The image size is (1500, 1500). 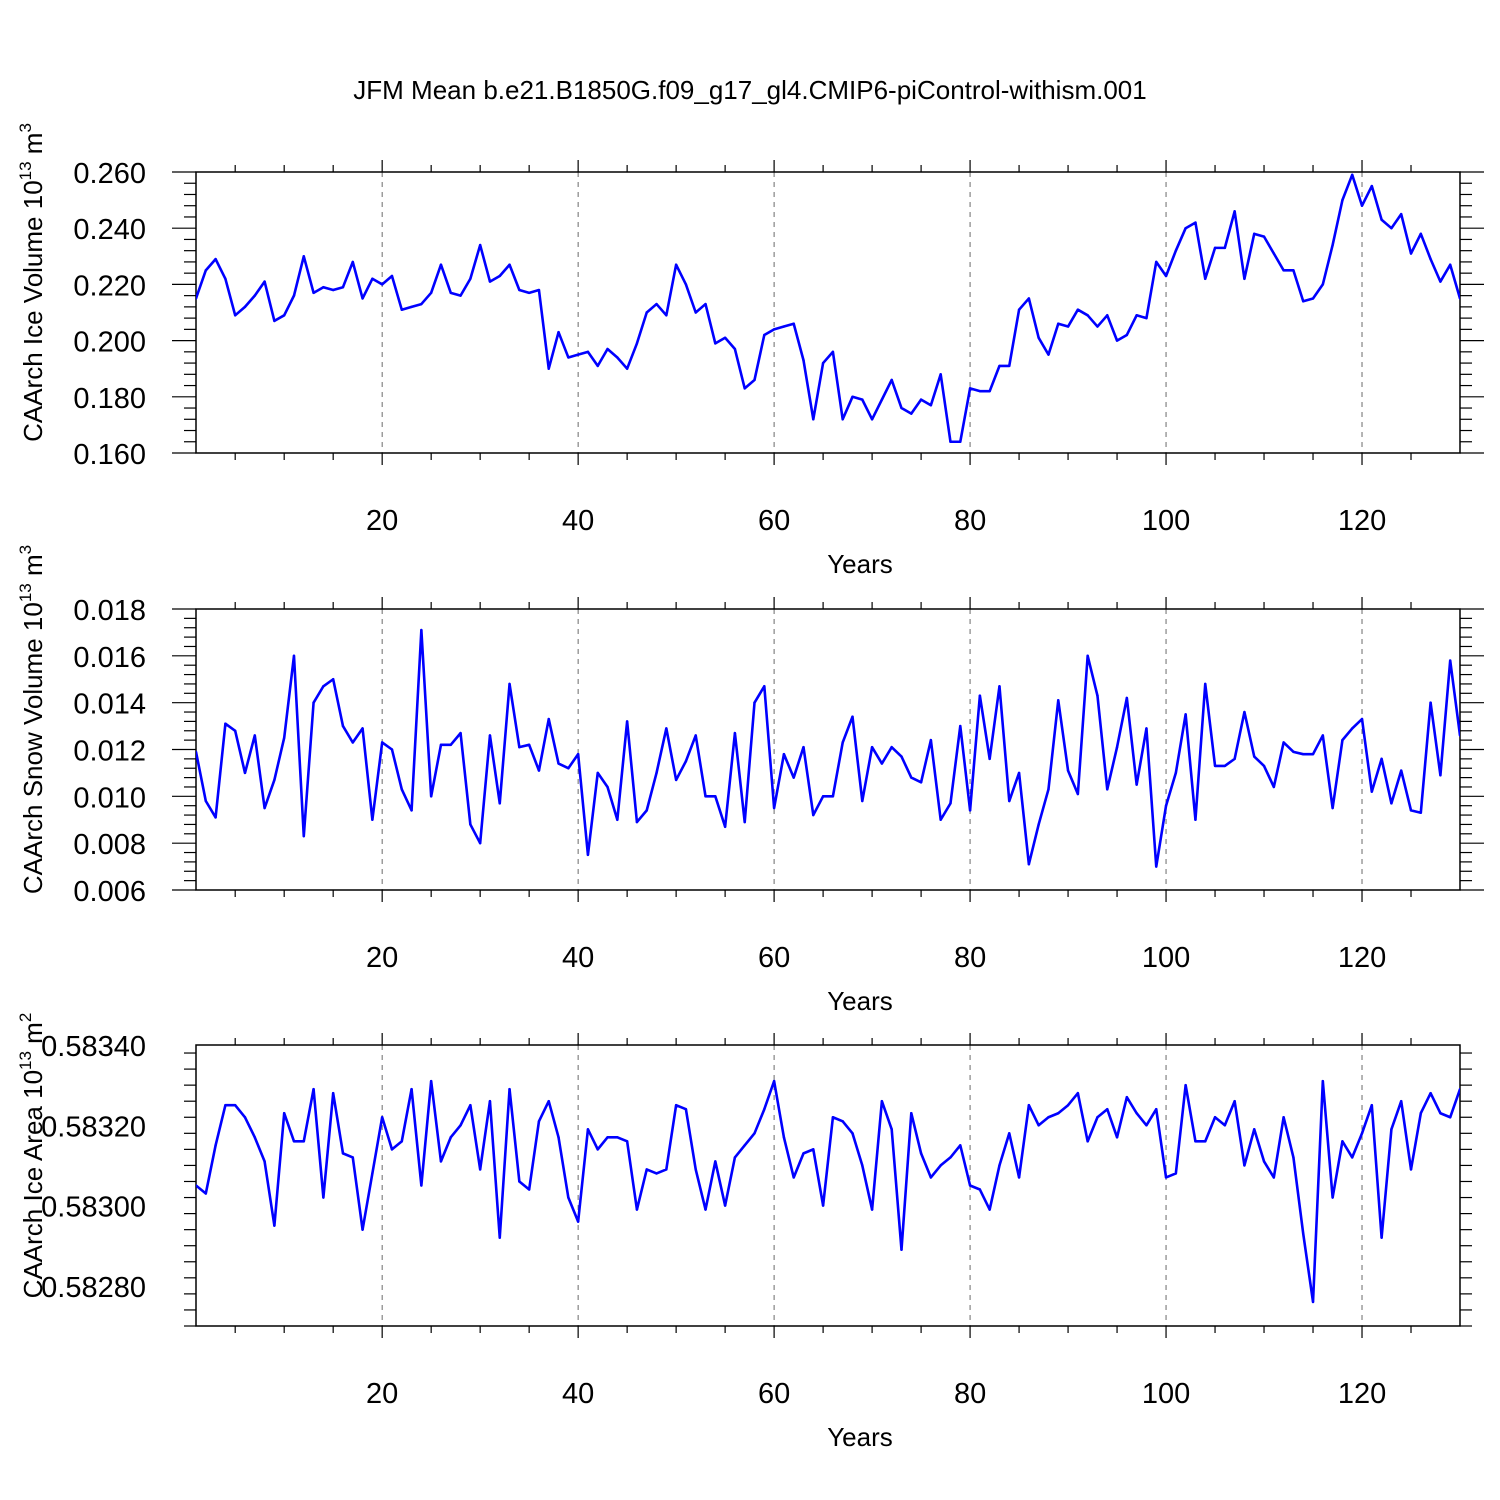 What do you see at coordinates (33, 311) in the screenshot?
I see `y-axis-title-main: CAArch Ice Volume 10` at bounding box center [33, 311].